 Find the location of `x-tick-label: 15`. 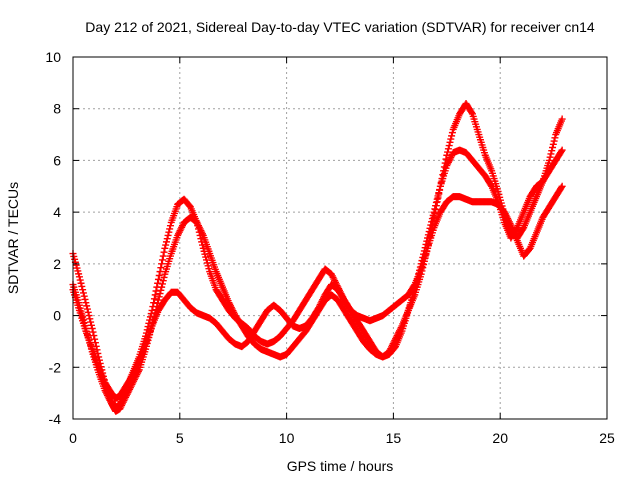

x-tick-label: 15 is located at coordinates (394, 438).